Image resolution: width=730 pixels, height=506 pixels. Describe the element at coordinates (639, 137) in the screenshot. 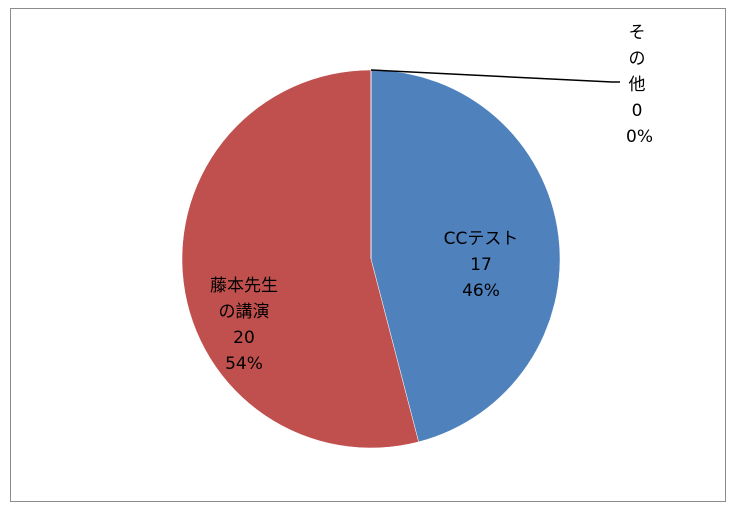

I see `label-percent: 0%` at that location.